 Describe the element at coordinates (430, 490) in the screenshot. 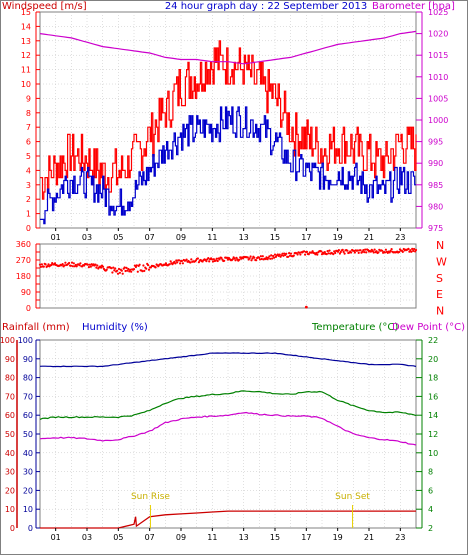

I see `temp-tick-label: 6` at that location.